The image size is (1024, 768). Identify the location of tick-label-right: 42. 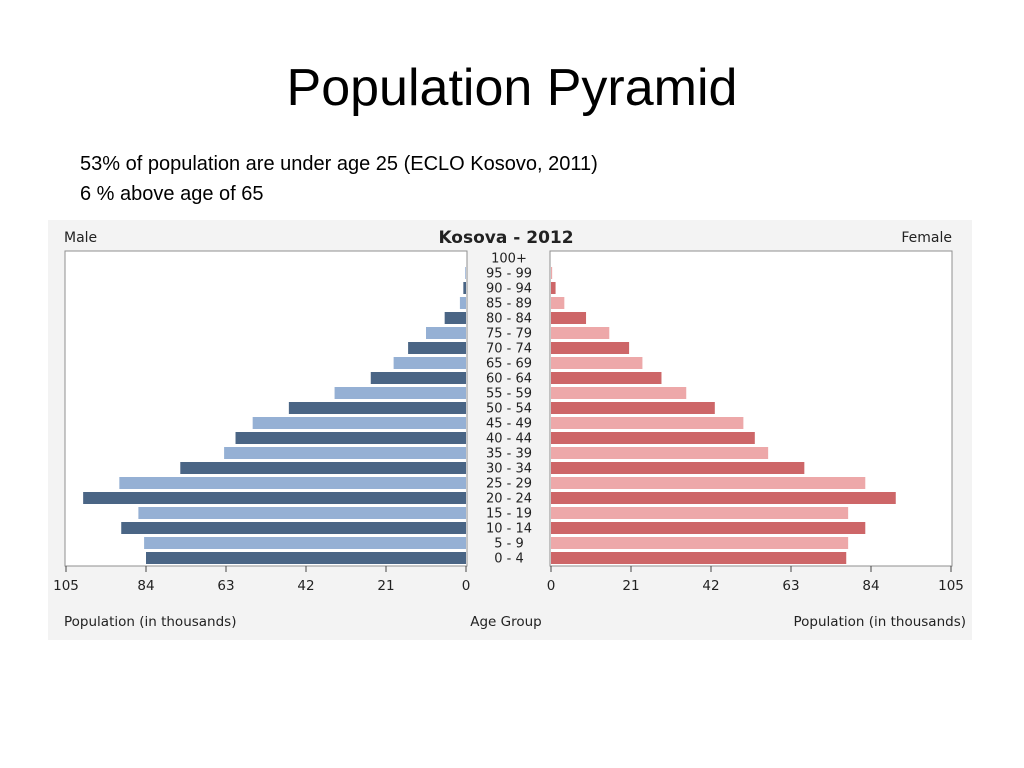
(710, 586).